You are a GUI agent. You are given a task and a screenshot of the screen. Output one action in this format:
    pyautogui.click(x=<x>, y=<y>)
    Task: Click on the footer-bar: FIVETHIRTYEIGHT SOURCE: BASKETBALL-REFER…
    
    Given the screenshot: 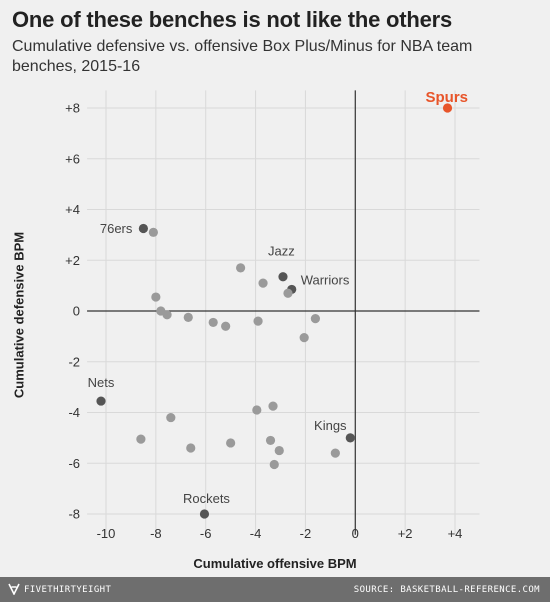 What is the action you would take?
    pyautogui.click(x=275, y=589)
    